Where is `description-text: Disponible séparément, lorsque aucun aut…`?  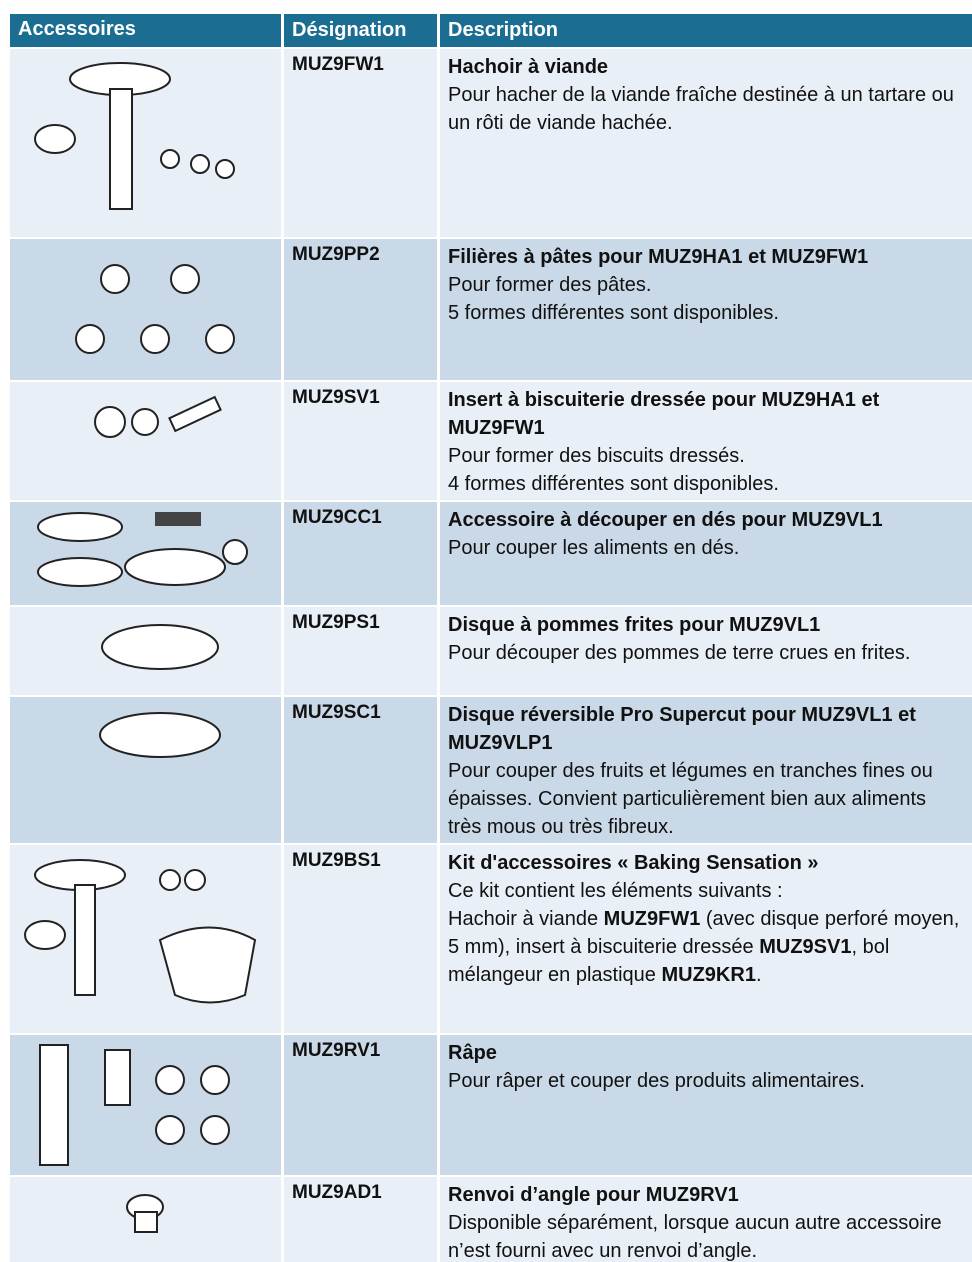
description-text: Disponible séparément, lorsque aucun aut… is located at coordinates (695, 1237).